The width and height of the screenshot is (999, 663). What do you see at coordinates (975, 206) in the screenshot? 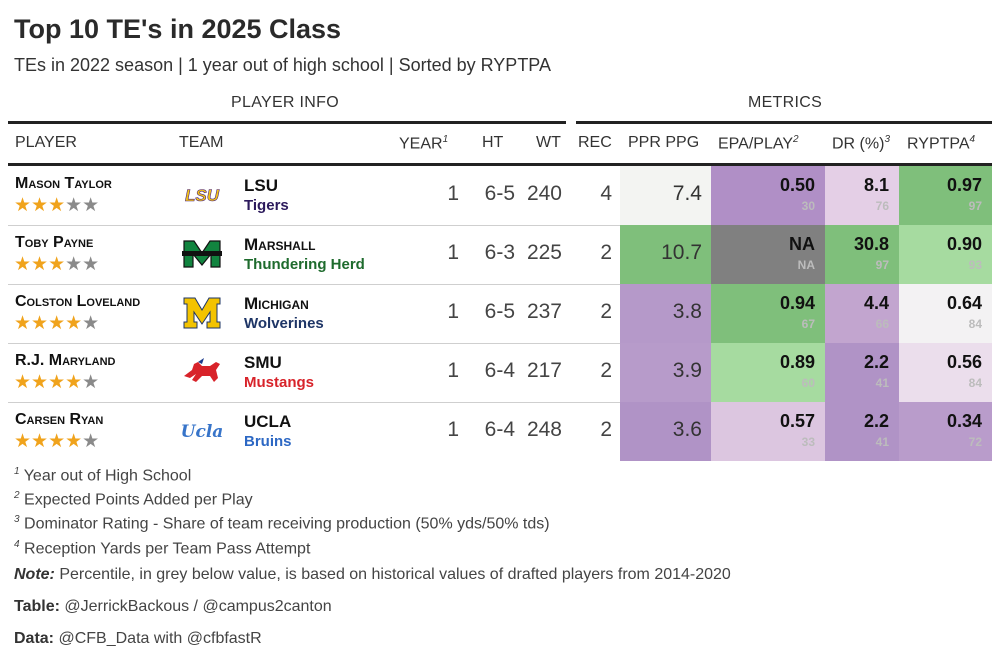
I see `ryptpa-percentile: 97` at bounding box center [975, 206].